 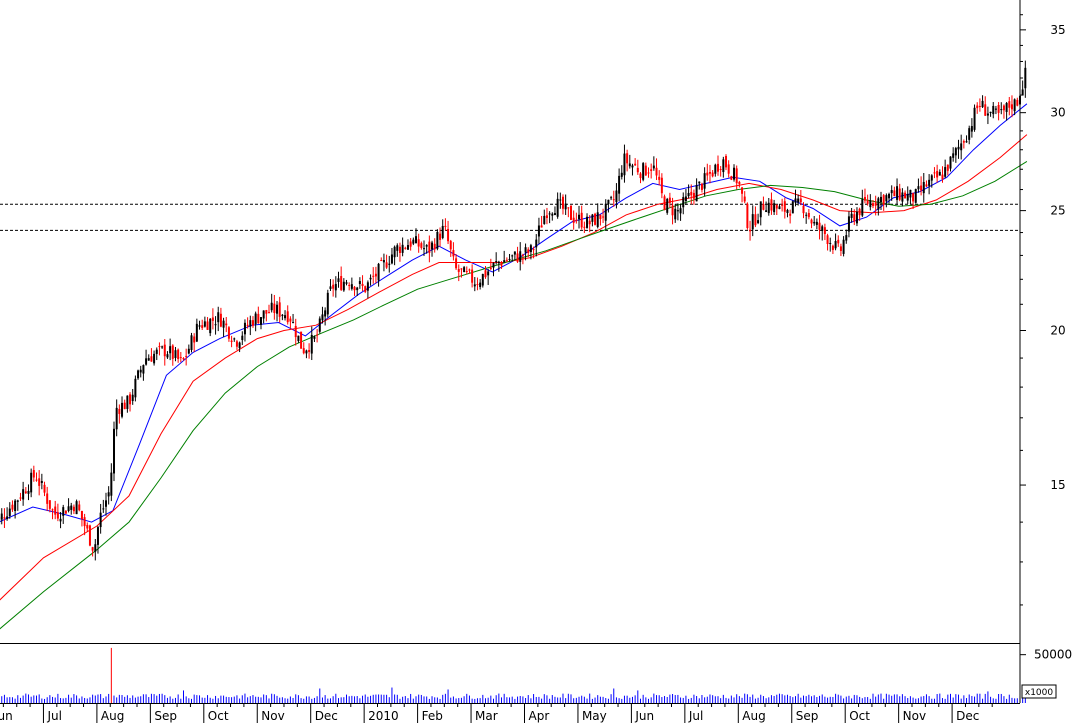 What do you see at coordinates (1057, 211) in the screenshot?
I see `y-tick-label: 25` at bounding box center [1057, 211].